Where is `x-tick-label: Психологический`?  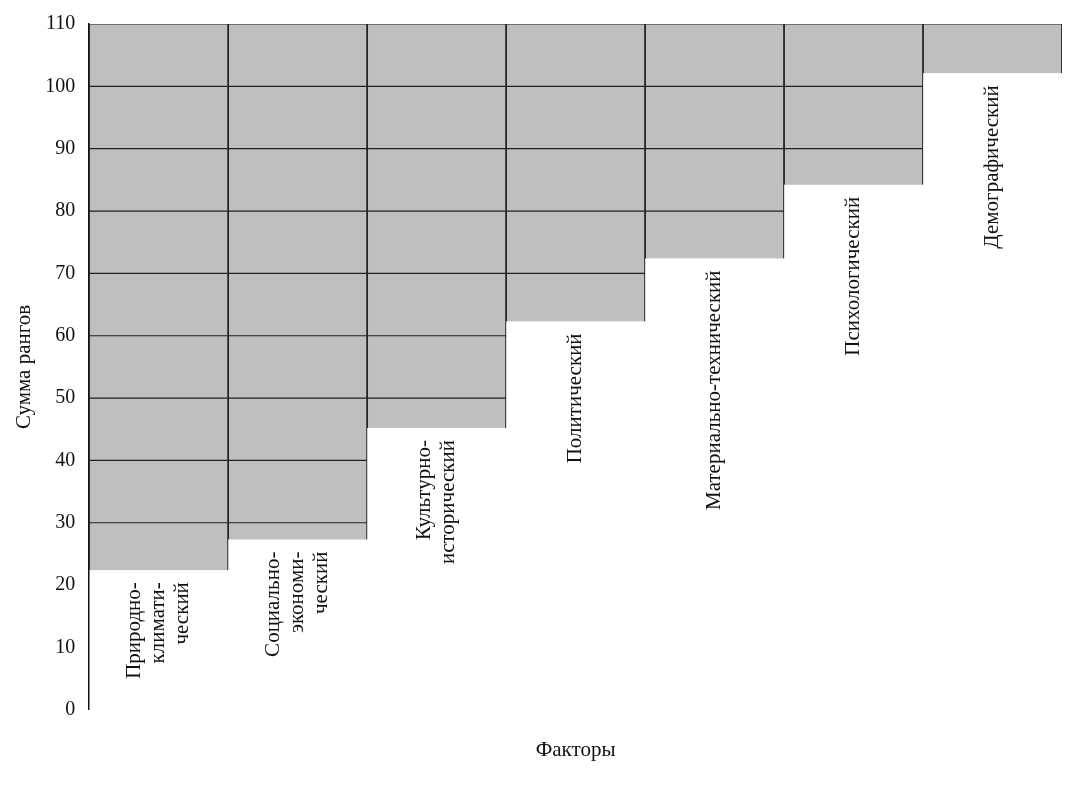 x-tick-label: Психологический is located at coordinates (852, 276).